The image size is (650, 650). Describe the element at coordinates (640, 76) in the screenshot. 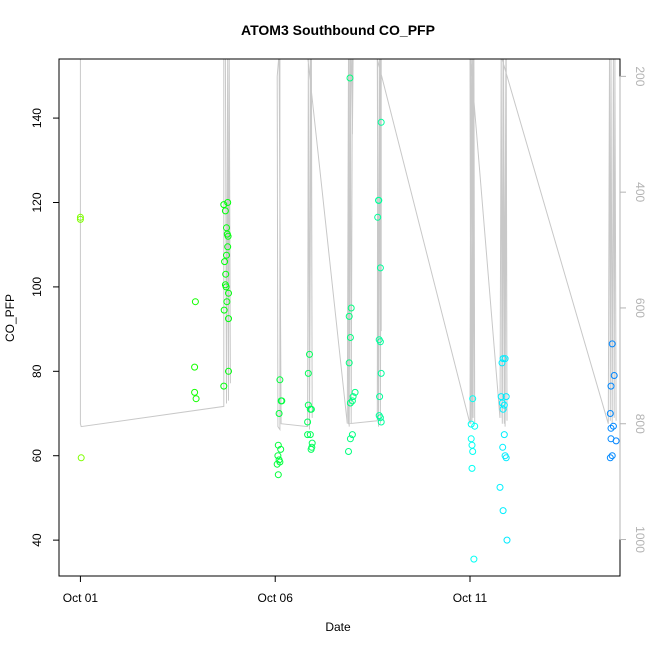

I see `right-tick-label: 200` at that location.